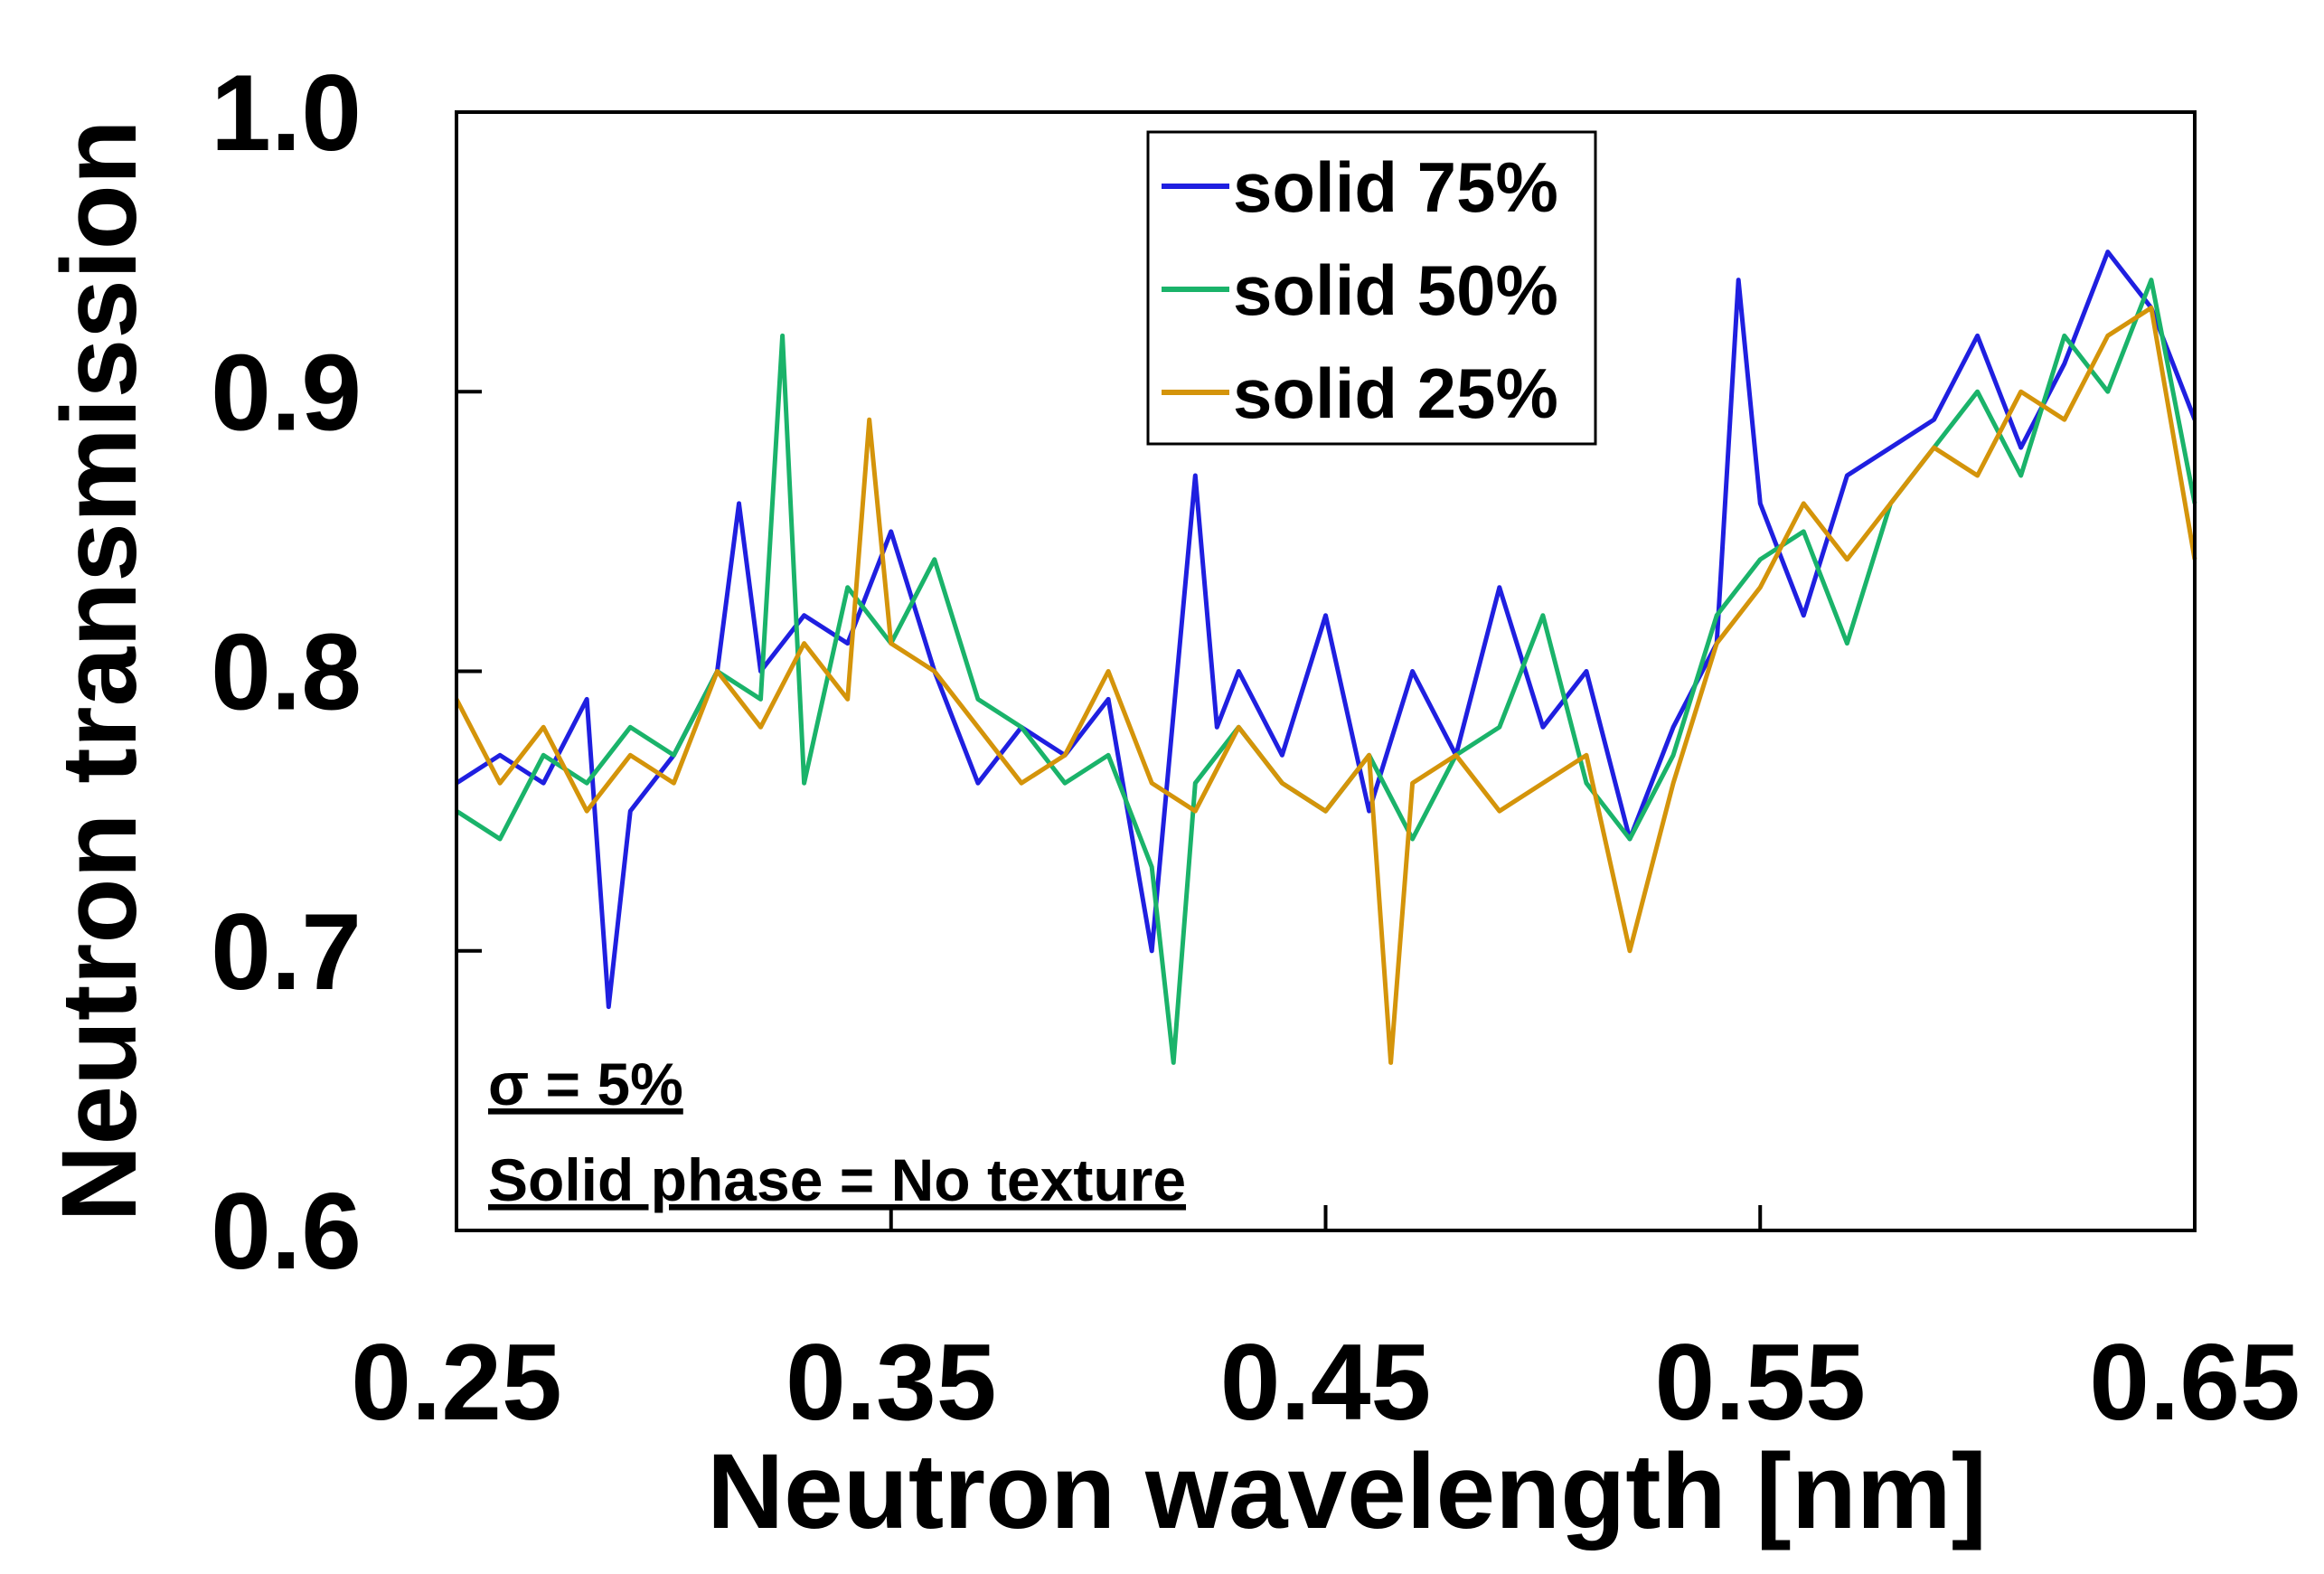 This screenshot has width=2324, height=1574. Describe the element at coordinates (1395, 290) in the screenshot. I see `legend-label-1: solid 50%` at that location.